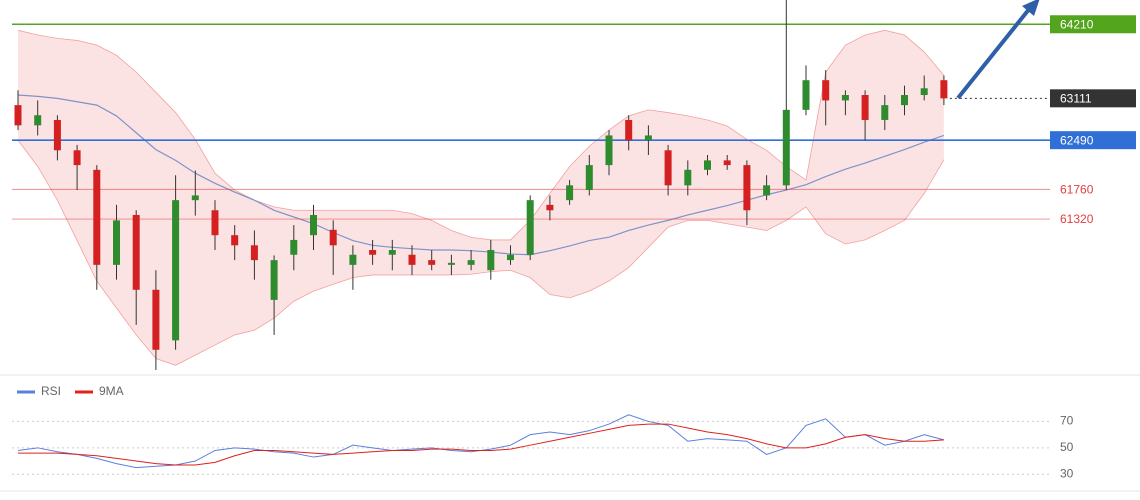 The width and height of the screenshot is (1140, 500). Describe the element at coordinates (1067, 447) in the screenshot. I see `y-tick-label: 50` at that location.